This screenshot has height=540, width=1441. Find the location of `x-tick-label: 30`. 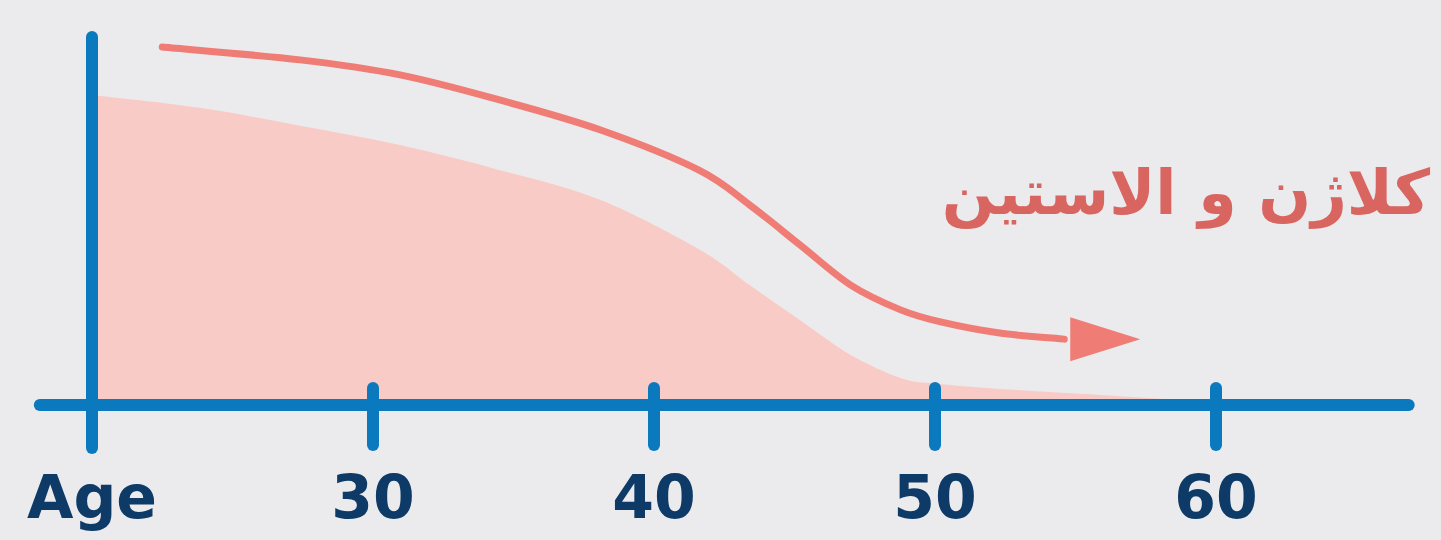

x-tick-label: 30 is located at coordinates (373, 497).